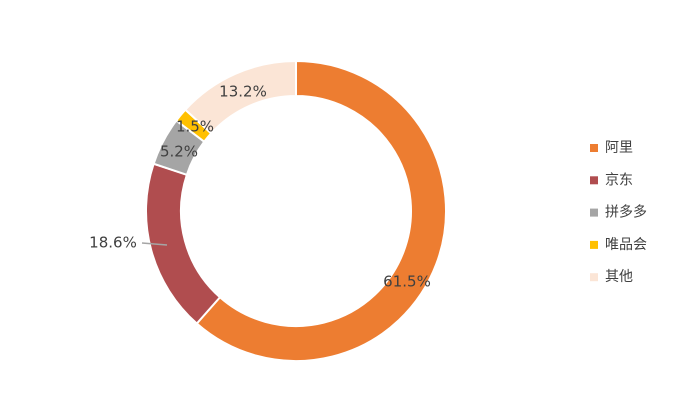 The height and width of the screenshot is (420, 678). What do you see at coordinates (113, 243) in the screenshot?
I see `data-label: 18.6%` at bounding box center [113, 243].